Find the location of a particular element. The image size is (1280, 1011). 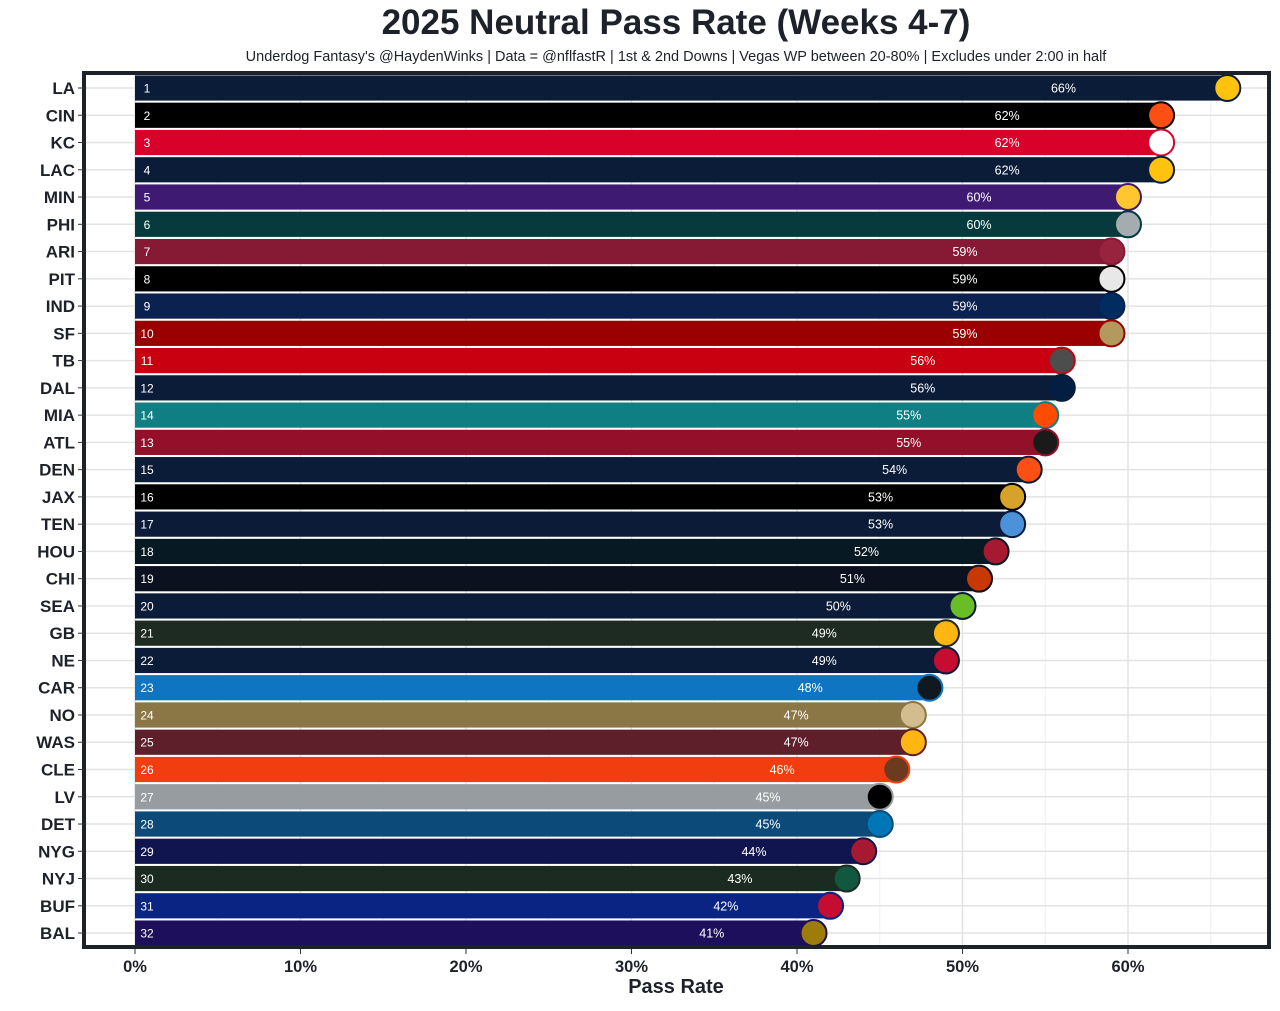

rank-label: 14 is located at coordinates (147, 416).